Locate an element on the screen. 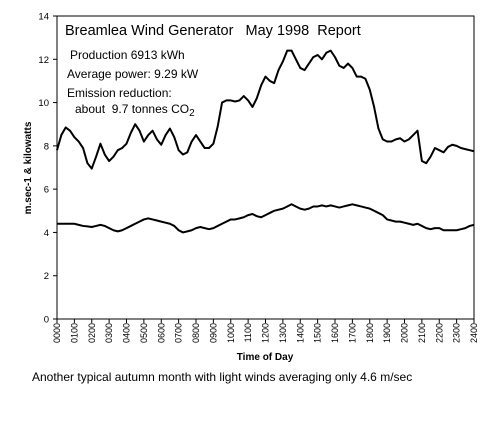 Image resolution: width=494 pixels, height=423 pixels. x-tick-label: 1100 is located at coordinates (248, 332).